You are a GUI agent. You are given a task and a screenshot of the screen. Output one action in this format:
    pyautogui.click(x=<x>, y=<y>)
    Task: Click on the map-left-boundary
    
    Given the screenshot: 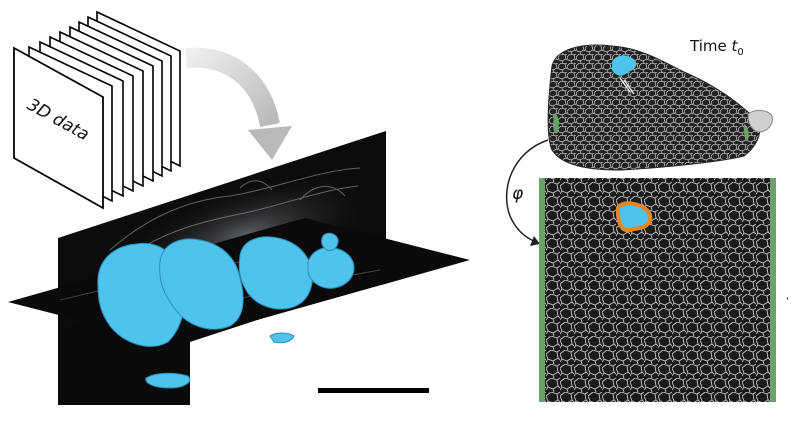 What is the action you would take?
    pyautogui.click(x=542, y=290)
    